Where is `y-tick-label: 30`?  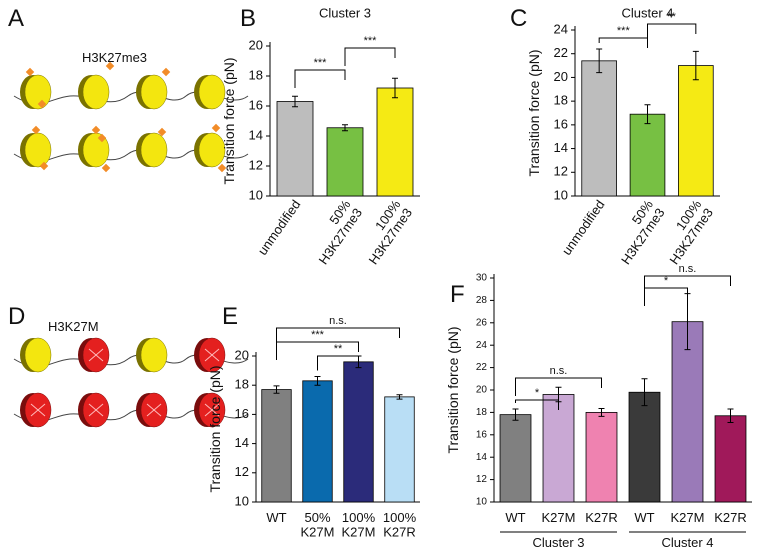
y-tick-label: 30 is located at coordinates (482, 278).